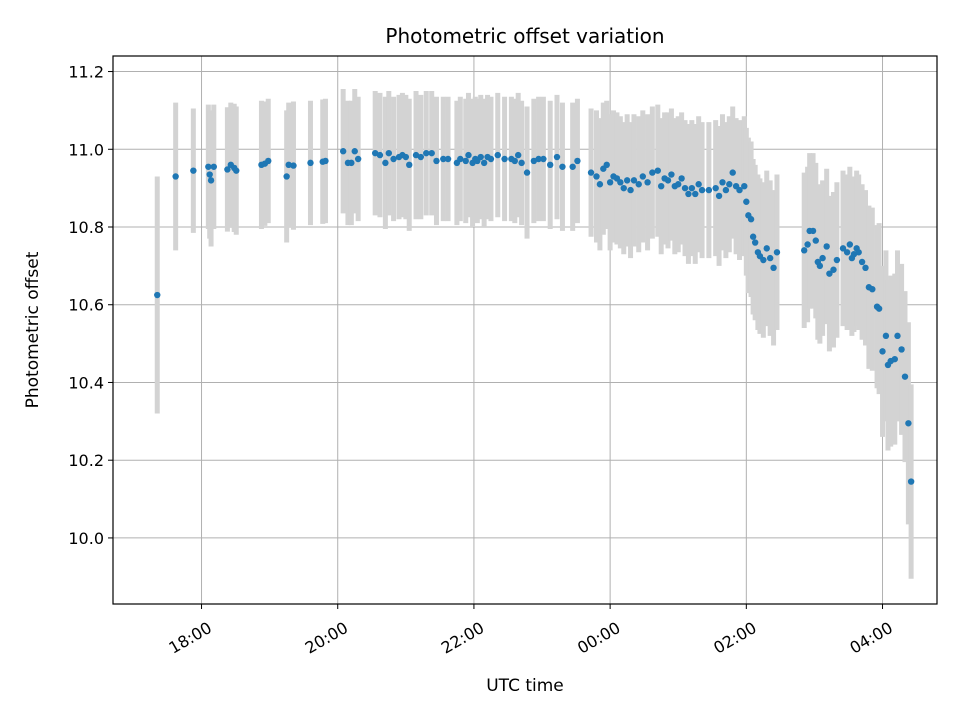 This screenshot has height=720, width=960. What do you see at coordinates (86, 460) in the screenshot?
I see `y-tick-label: 10.2` at bounding box center [86, 460].